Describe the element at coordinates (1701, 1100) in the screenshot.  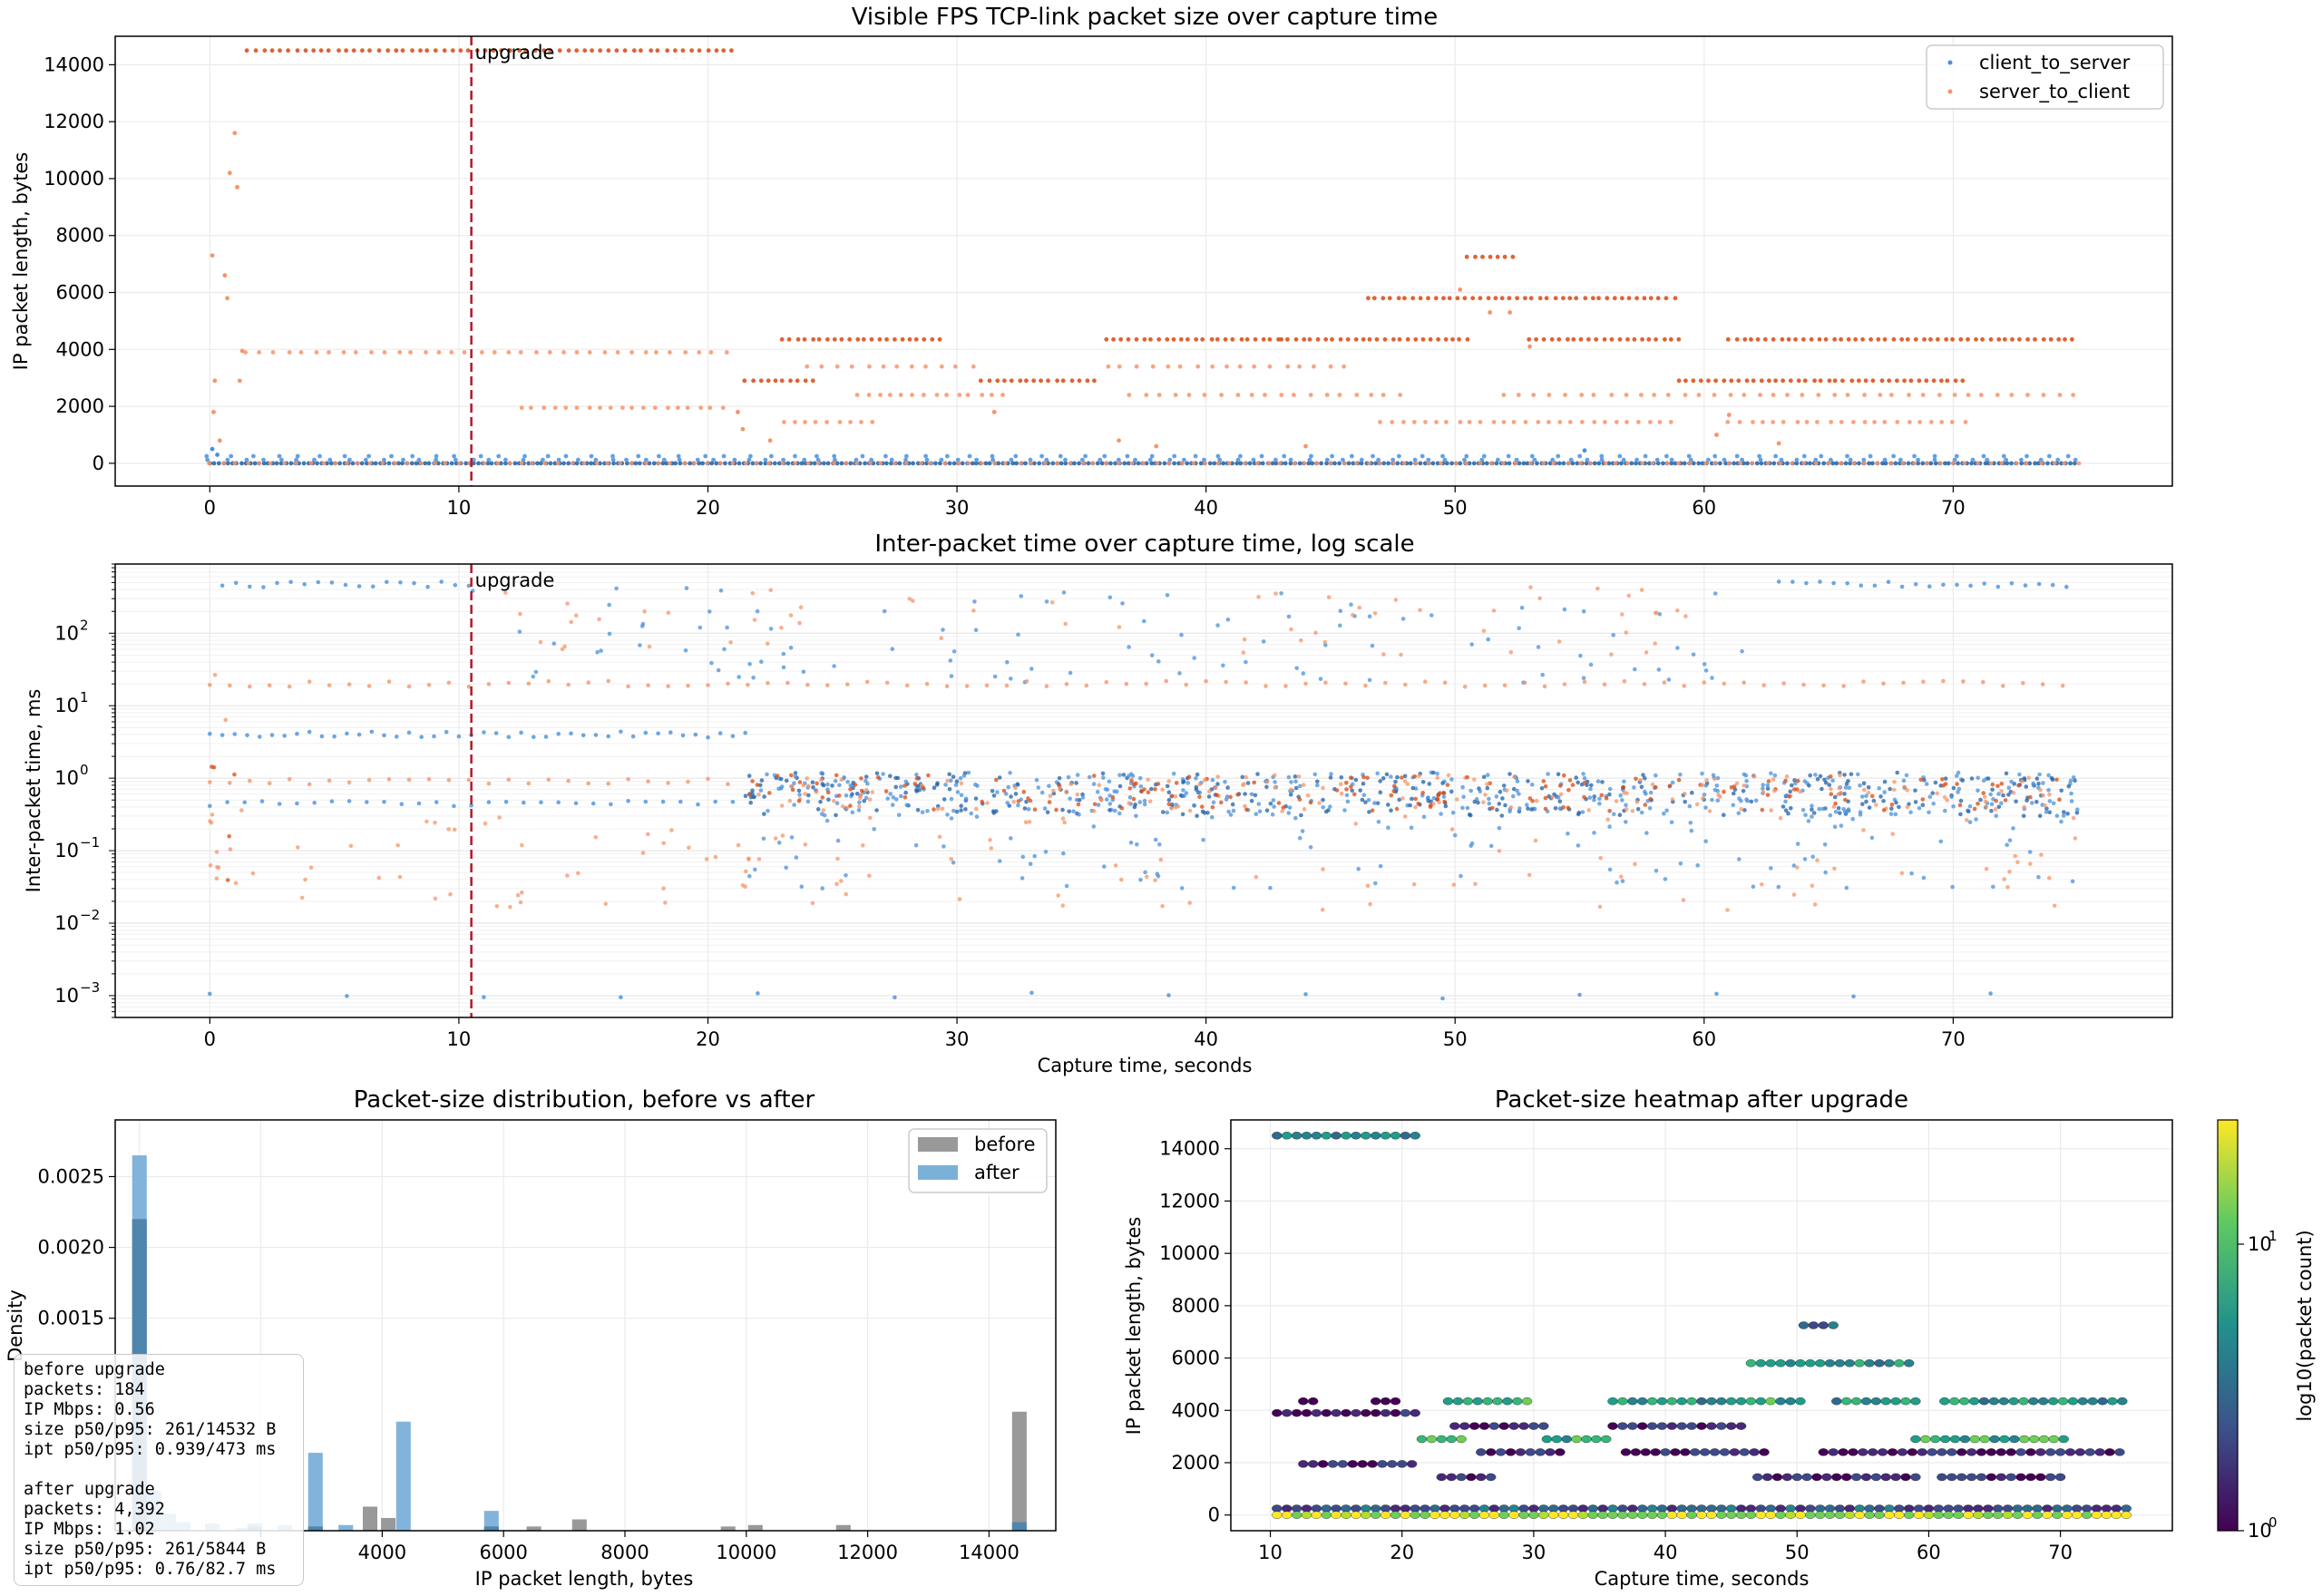
I see `chart-title: Packet-size heatmap after upgrade` at that location.